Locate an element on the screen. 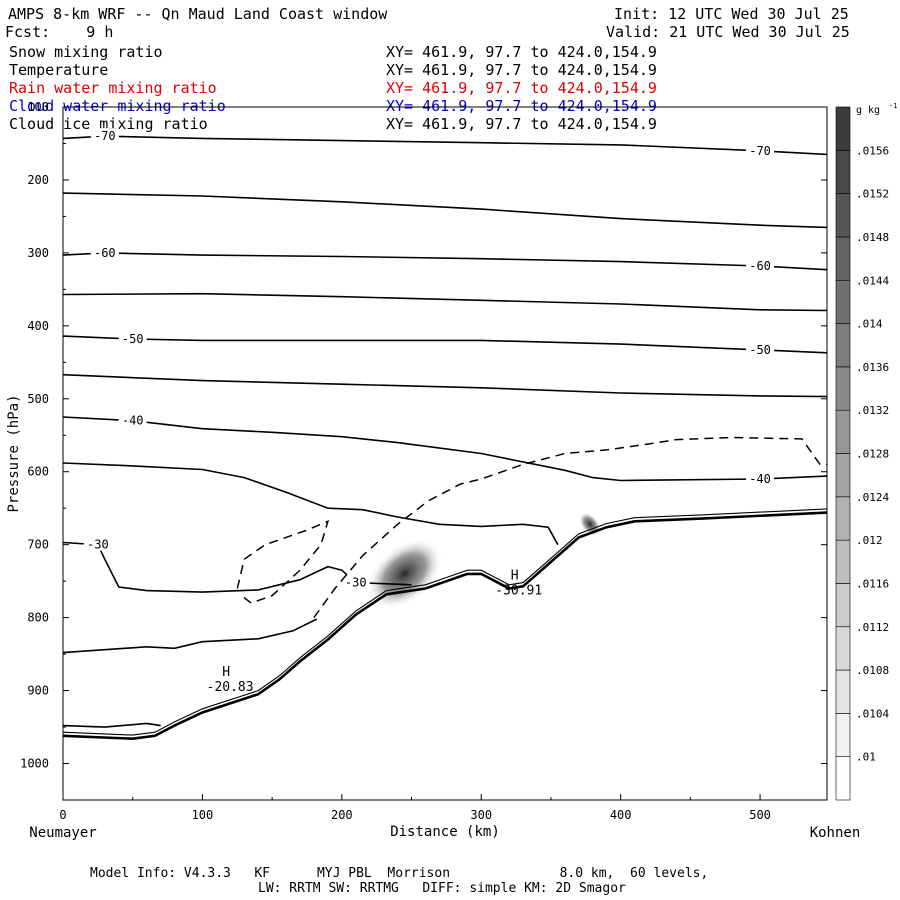 The height and width of the screenshot is (900, 900). colorbar-tick-label: .012 is located at coordinates (869, 540).